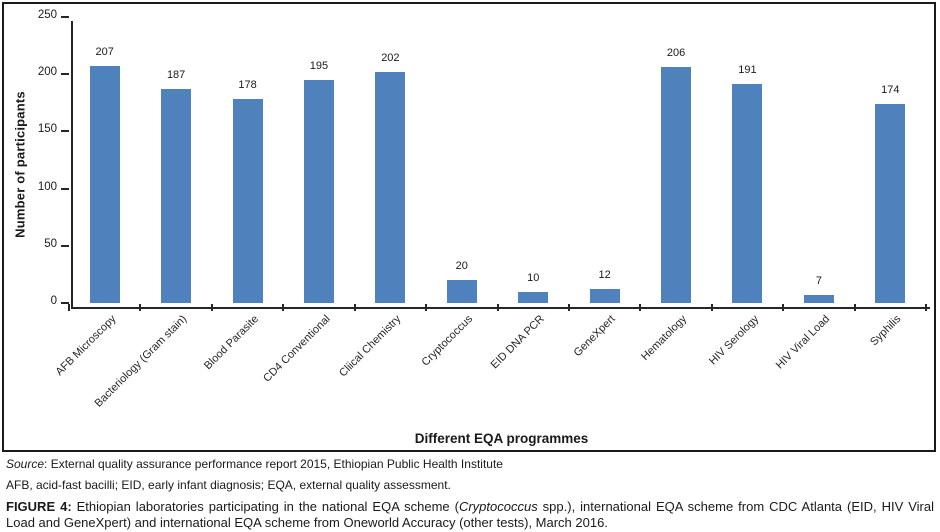  I want to click on x-axis-title: Different EQA programmes, so click(501, 438).